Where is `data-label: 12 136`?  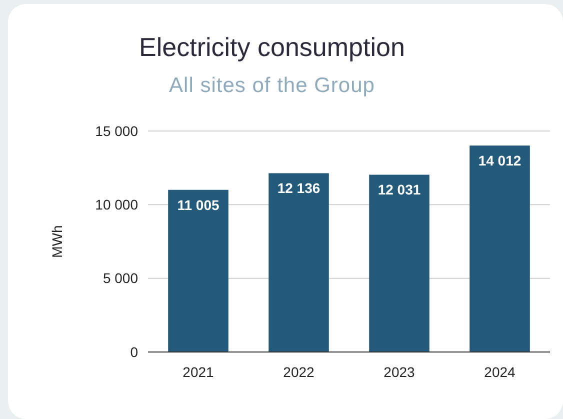
data-label: 12 136 is located at coordinates (298, 188).